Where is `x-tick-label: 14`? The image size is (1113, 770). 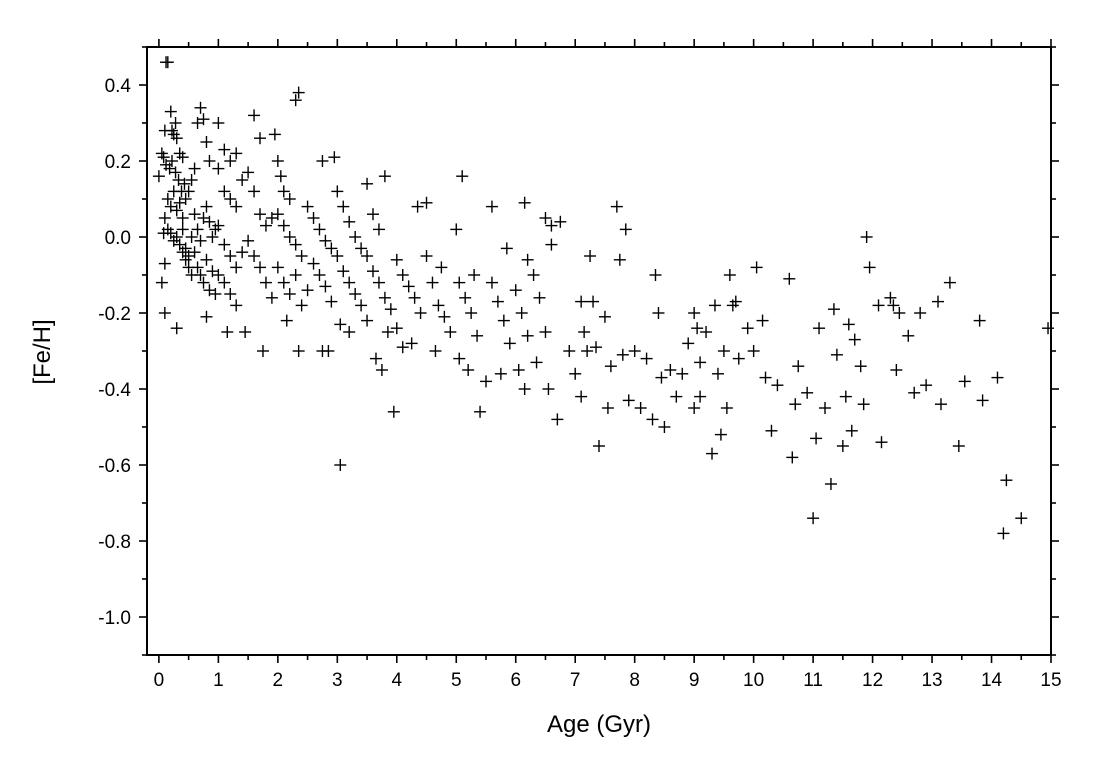 x-tick-label: 14 is located at coordinates (992, 680).